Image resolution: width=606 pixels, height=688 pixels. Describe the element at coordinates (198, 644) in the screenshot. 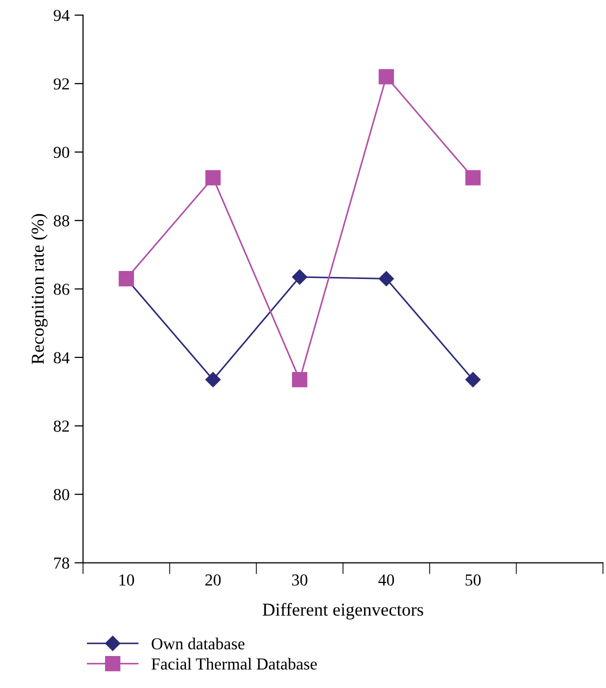

I see `legend-label: Own database` at that location.